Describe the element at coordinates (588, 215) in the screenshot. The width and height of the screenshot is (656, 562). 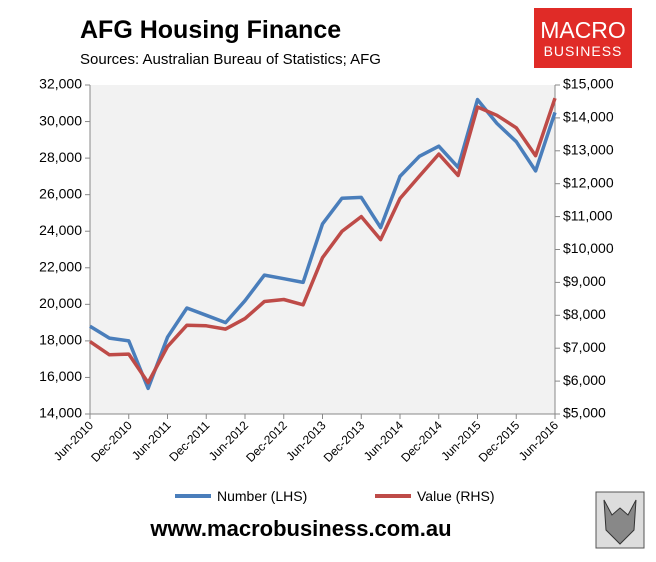
I see `y2-tick-label: $11,000` at that location.